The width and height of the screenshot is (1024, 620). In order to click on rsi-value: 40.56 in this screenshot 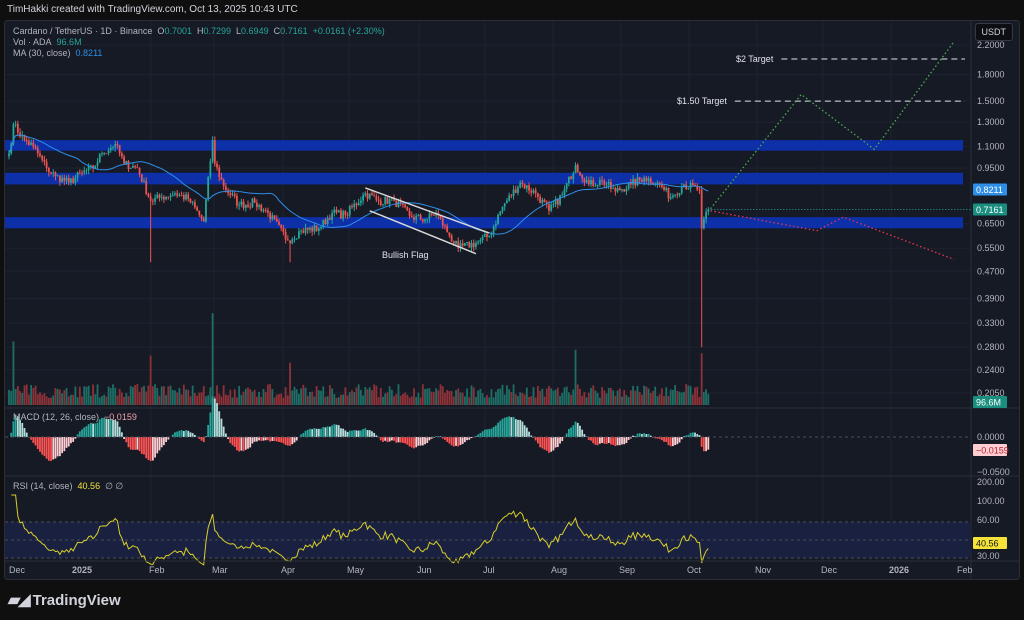, I will do `click(89, 486)`.